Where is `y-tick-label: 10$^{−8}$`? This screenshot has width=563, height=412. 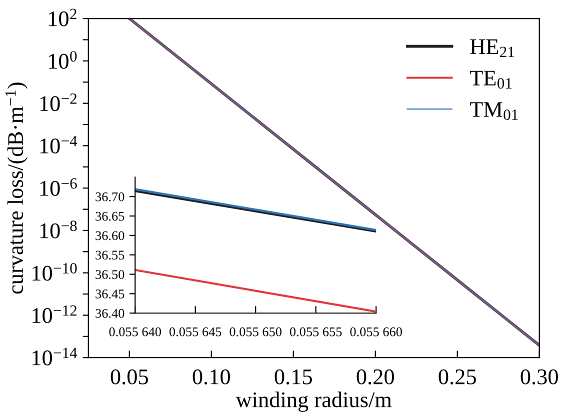
y-tick-label: 10$^{−8}$ is located at coordinates (58, 229).